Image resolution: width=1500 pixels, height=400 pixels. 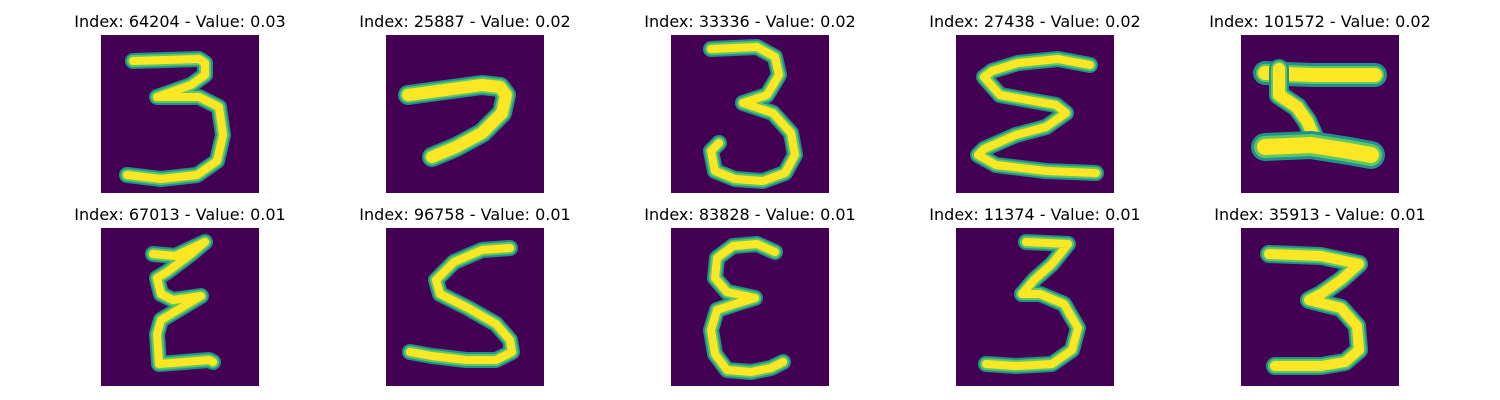 I want to click on panel-1: Index: 64204 - Value: 0.03, so click(x=180, y=107).